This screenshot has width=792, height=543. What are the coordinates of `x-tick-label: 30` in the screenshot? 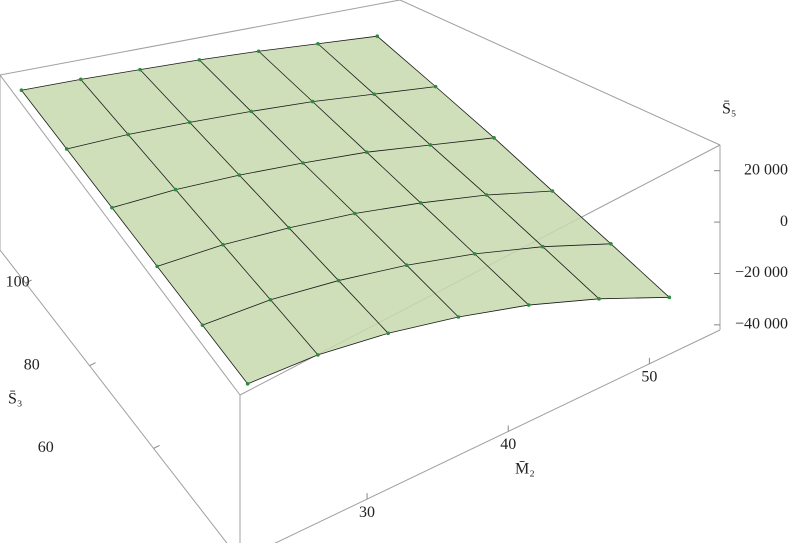 It's located at (367, 512).